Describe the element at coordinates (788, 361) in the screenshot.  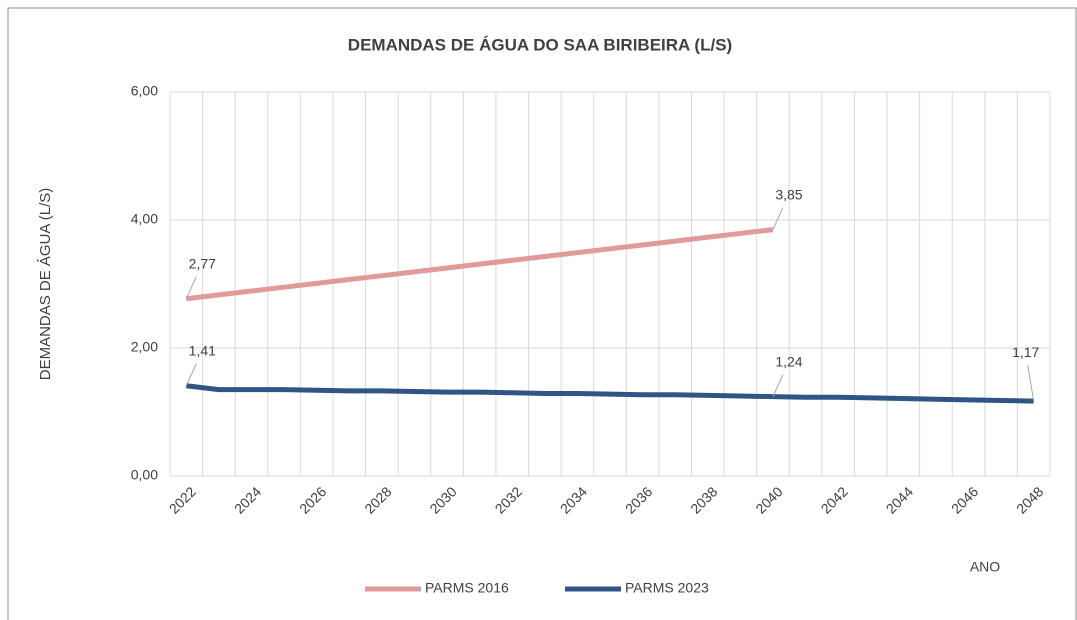
I see `data-label: 1,24` at that location.